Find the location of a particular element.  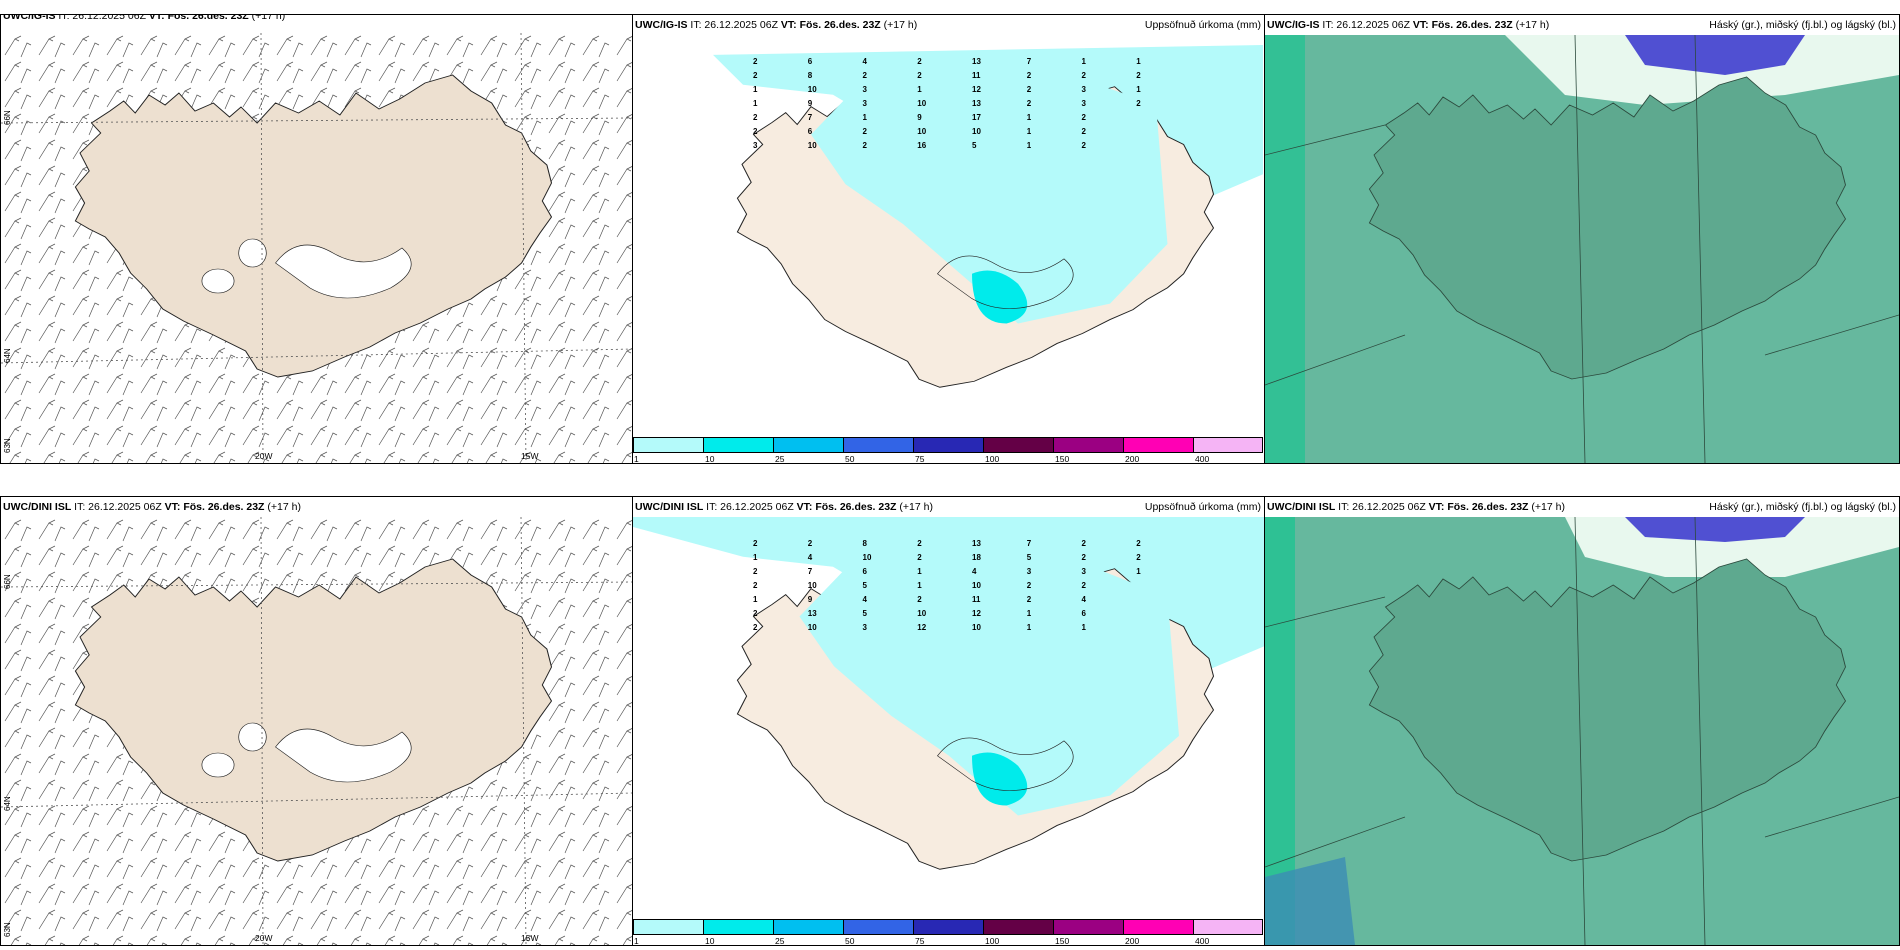

colorbar-tick: 25 is located at coordinates (780, 941).